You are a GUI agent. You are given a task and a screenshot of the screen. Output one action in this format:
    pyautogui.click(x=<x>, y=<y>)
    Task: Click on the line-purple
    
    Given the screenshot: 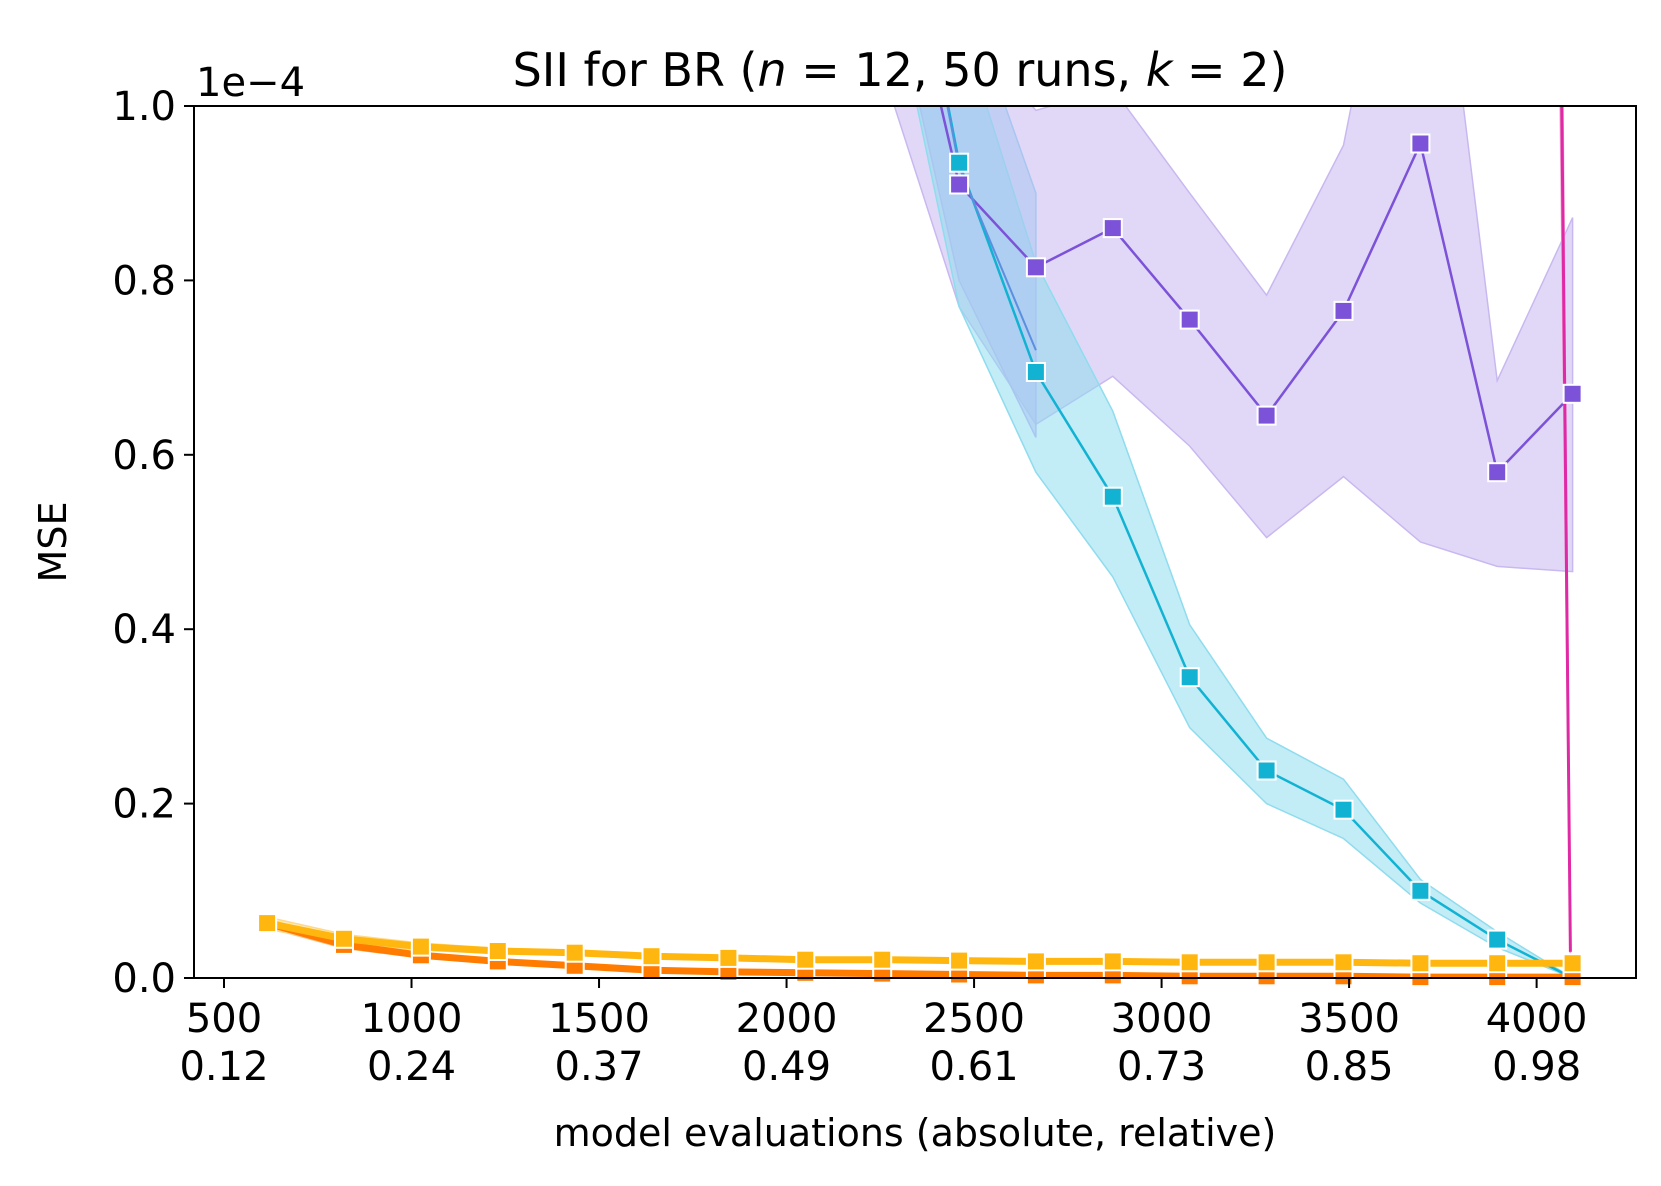 What is the action you would take?
    pyautogui.click(x=1256, y=290)
    